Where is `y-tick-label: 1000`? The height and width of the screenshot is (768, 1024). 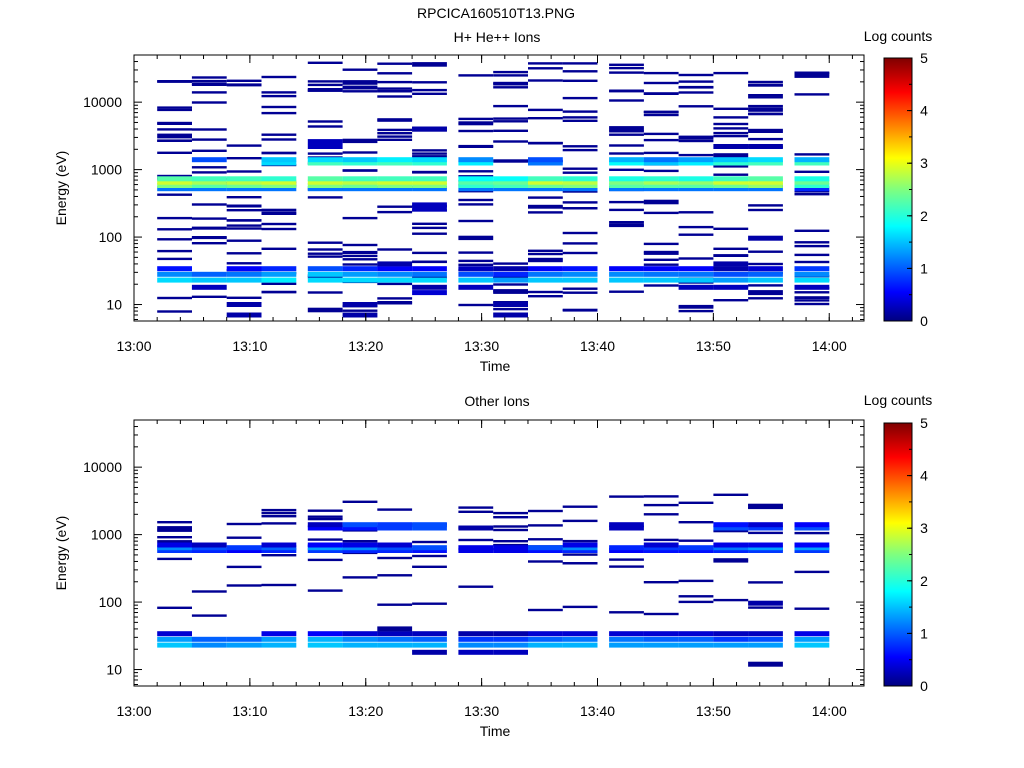
y-tick-label: 1000 is located at coordinates (106, 535).